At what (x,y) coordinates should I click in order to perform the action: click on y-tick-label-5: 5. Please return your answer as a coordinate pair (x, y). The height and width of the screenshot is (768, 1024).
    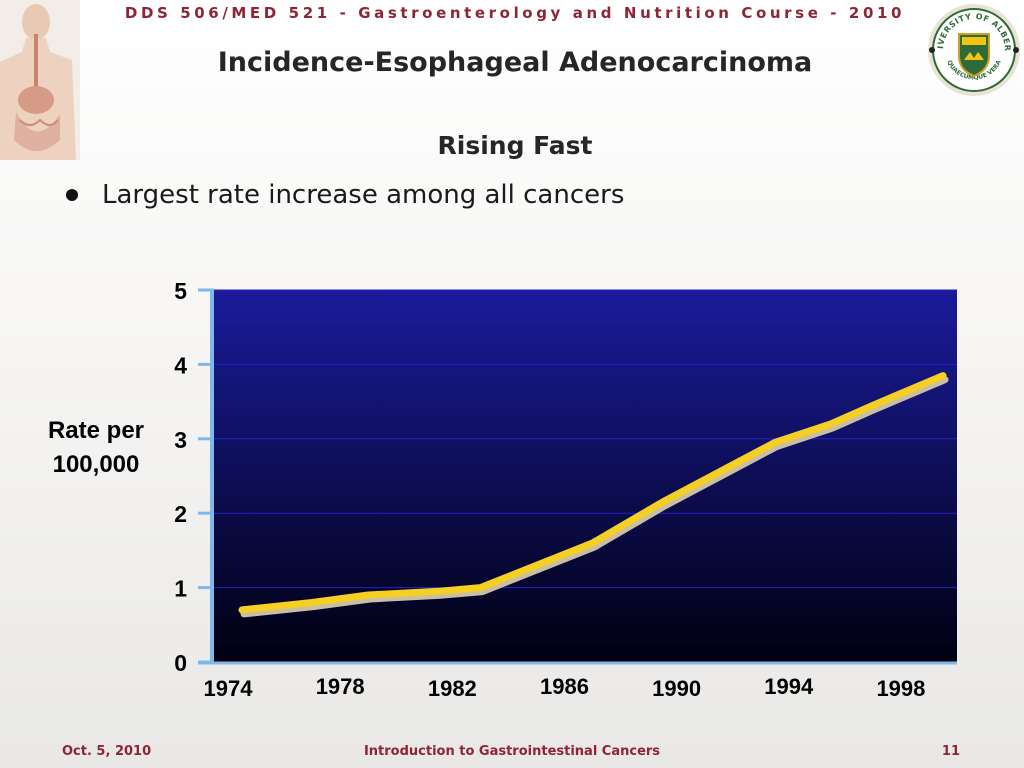
    Looking at the image, I should click on (180, 291).